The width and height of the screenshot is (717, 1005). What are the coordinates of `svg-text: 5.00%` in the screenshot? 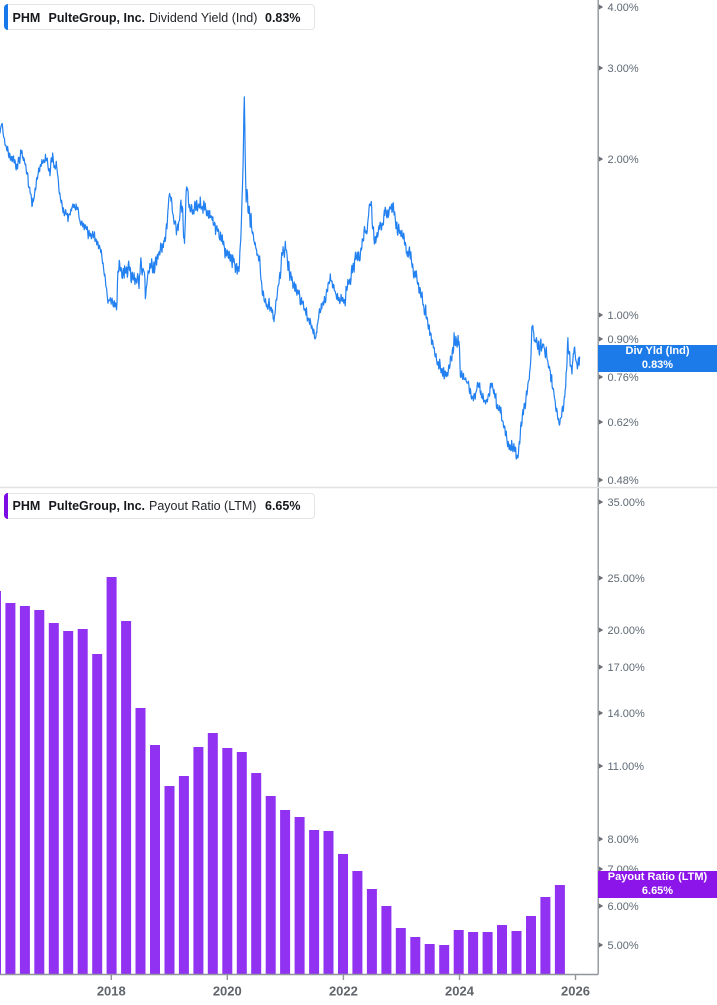 It's located at (623, 946).